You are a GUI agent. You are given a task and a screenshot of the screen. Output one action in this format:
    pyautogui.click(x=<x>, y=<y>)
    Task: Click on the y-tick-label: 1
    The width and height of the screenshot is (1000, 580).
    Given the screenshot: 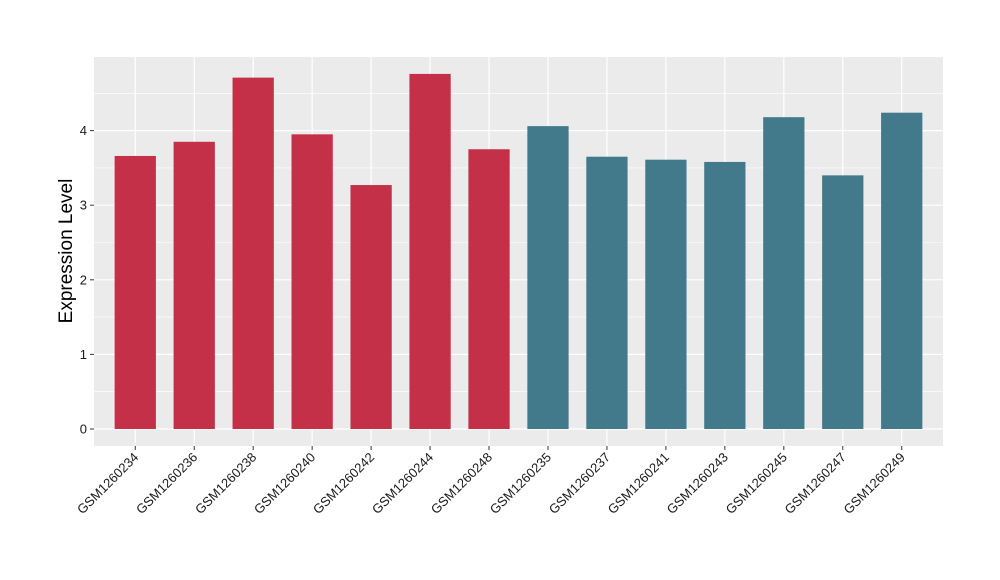 What is the action you would take?
    pyautogui.click(x=83, y=354)
    